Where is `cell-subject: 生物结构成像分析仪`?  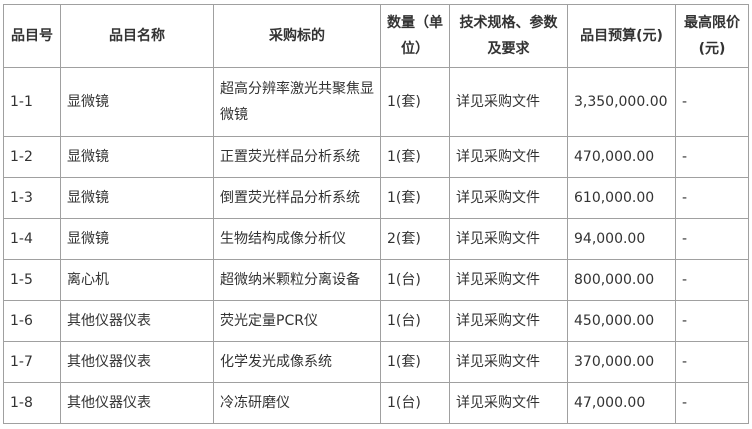
cell-subject: 生物结构成像分析仪 is located at coordinates (297, 239).